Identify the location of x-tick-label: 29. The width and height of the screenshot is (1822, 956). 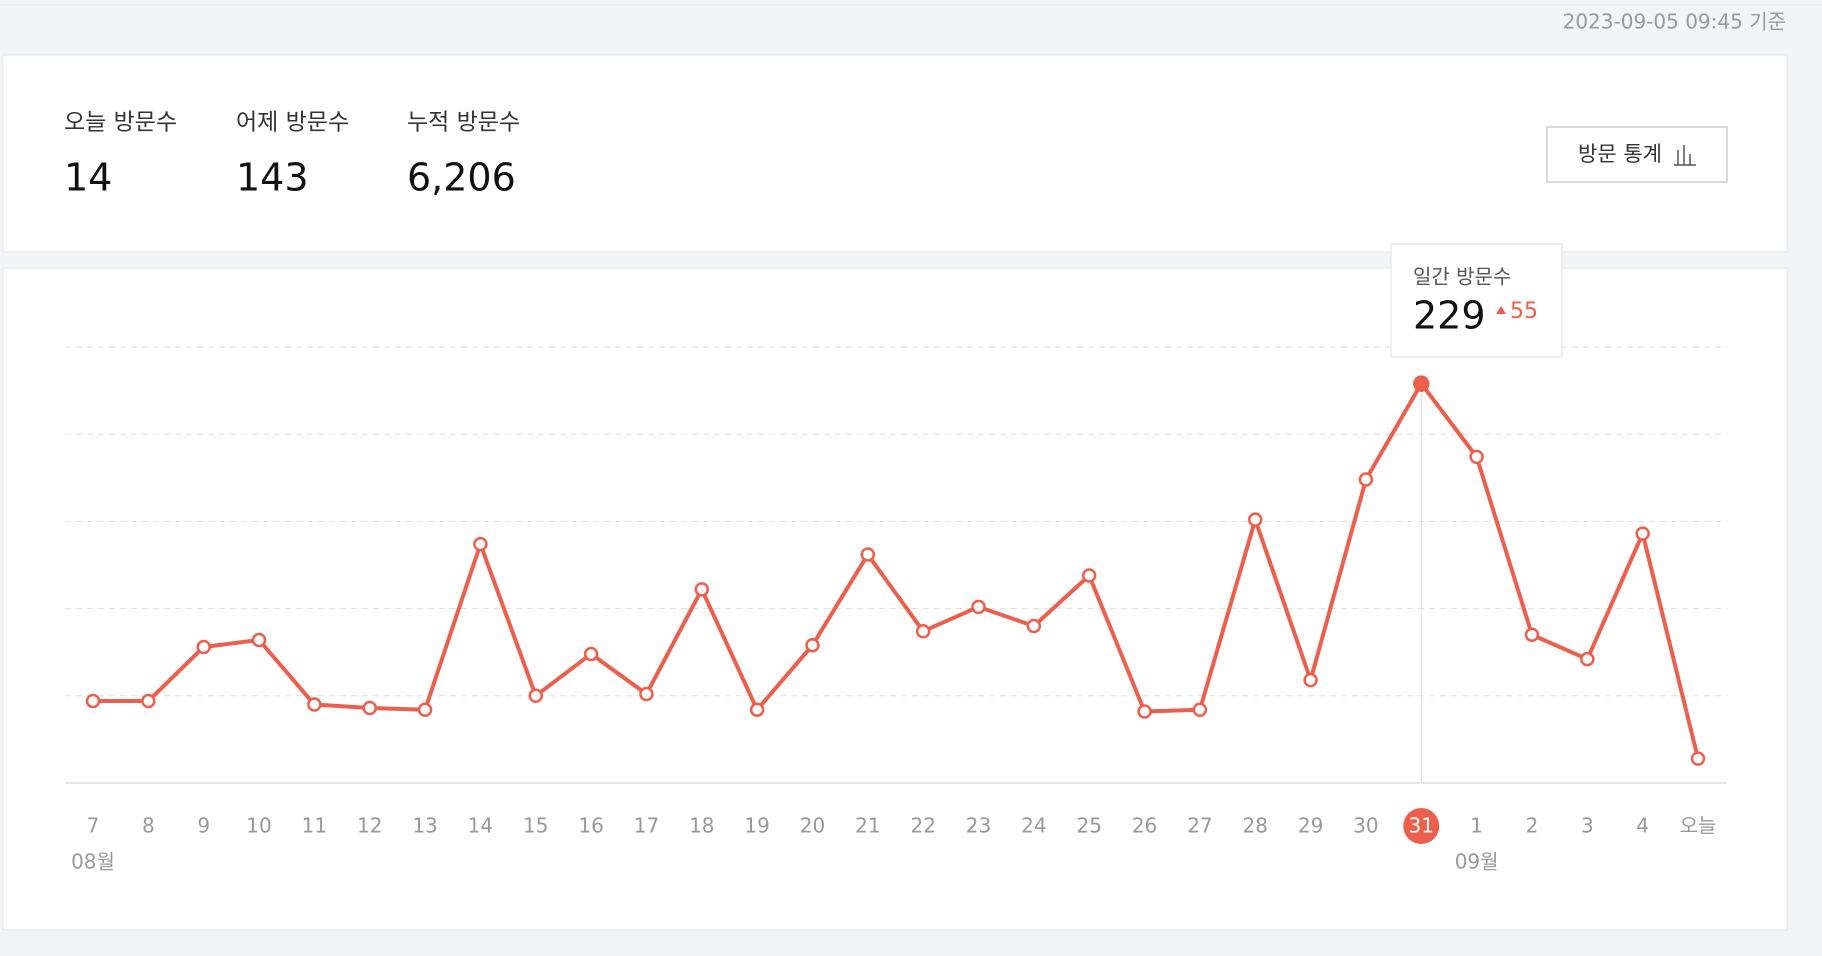
(1310, 826).